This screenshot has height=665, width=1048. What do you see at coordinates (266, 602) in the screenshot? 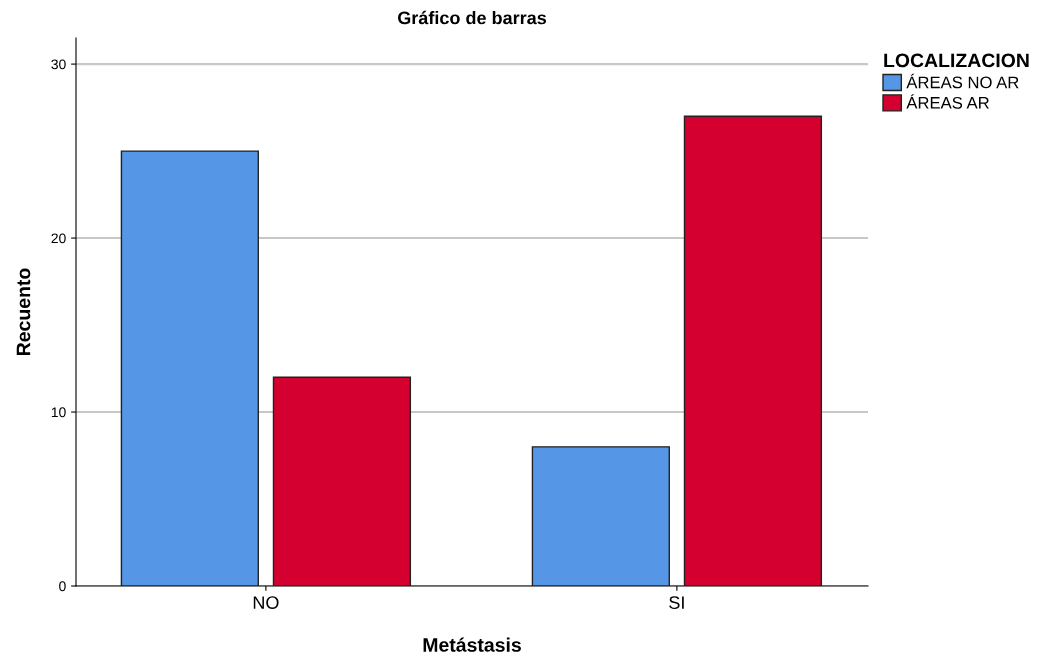
I see `x-tick-label: NO` at bounding box center [266, 602].